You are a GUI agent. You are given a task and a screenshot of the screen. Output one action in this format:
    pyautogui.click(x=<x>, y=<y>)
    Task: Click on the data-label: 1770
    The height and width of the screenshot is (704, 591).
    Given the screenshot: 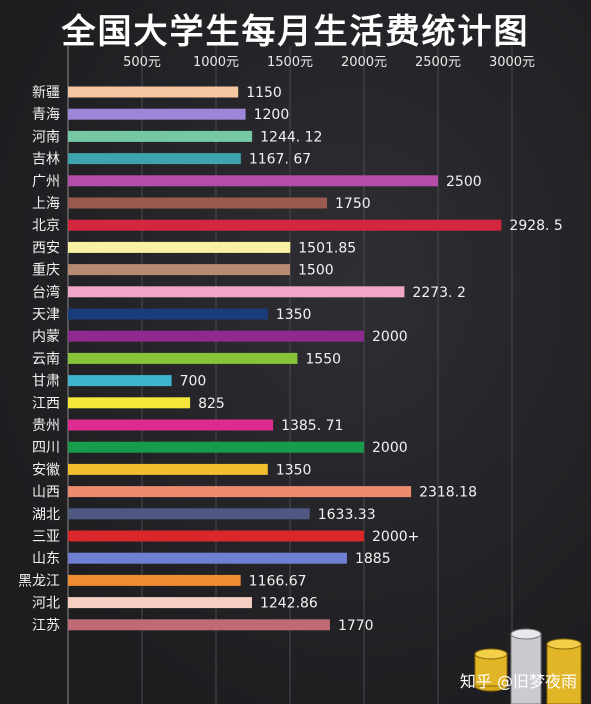 What is the action you would take?
    pyautogui.click(x=356, y=626)
    